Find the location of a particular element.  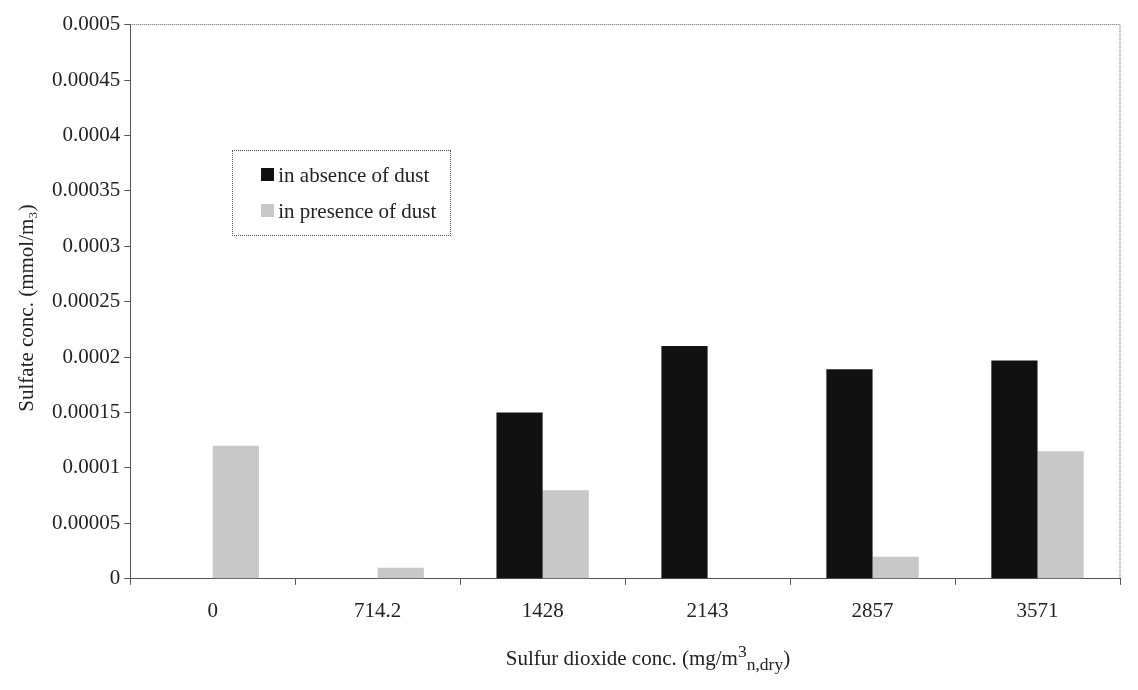

x-tick-label: 1428 is located at coordinates (542, 609).